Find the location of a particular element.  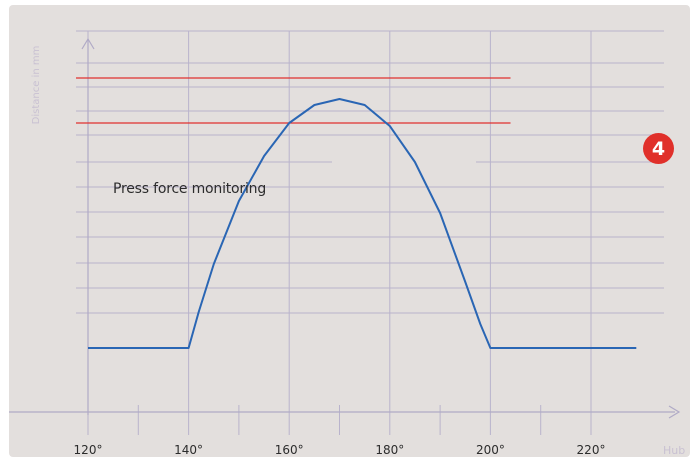

annotation-press-force: Press force monitoring is located at coordinates (190, 189).